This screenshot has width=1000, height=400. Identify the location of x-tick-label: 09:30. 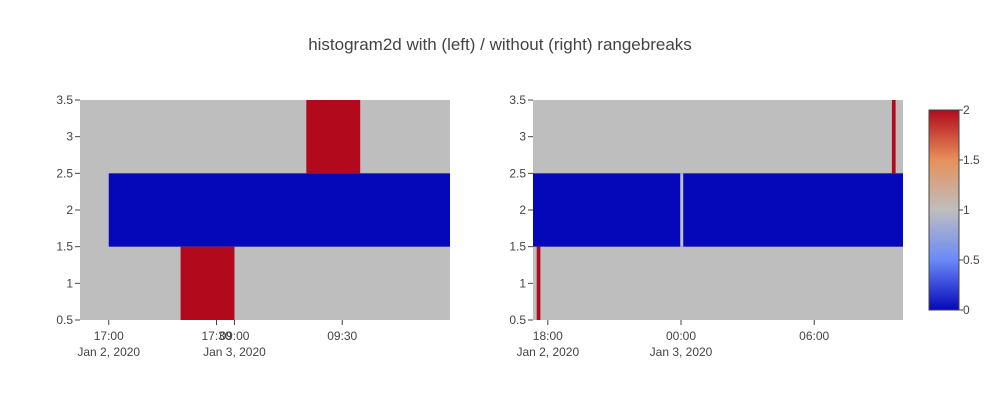
(342, 336).